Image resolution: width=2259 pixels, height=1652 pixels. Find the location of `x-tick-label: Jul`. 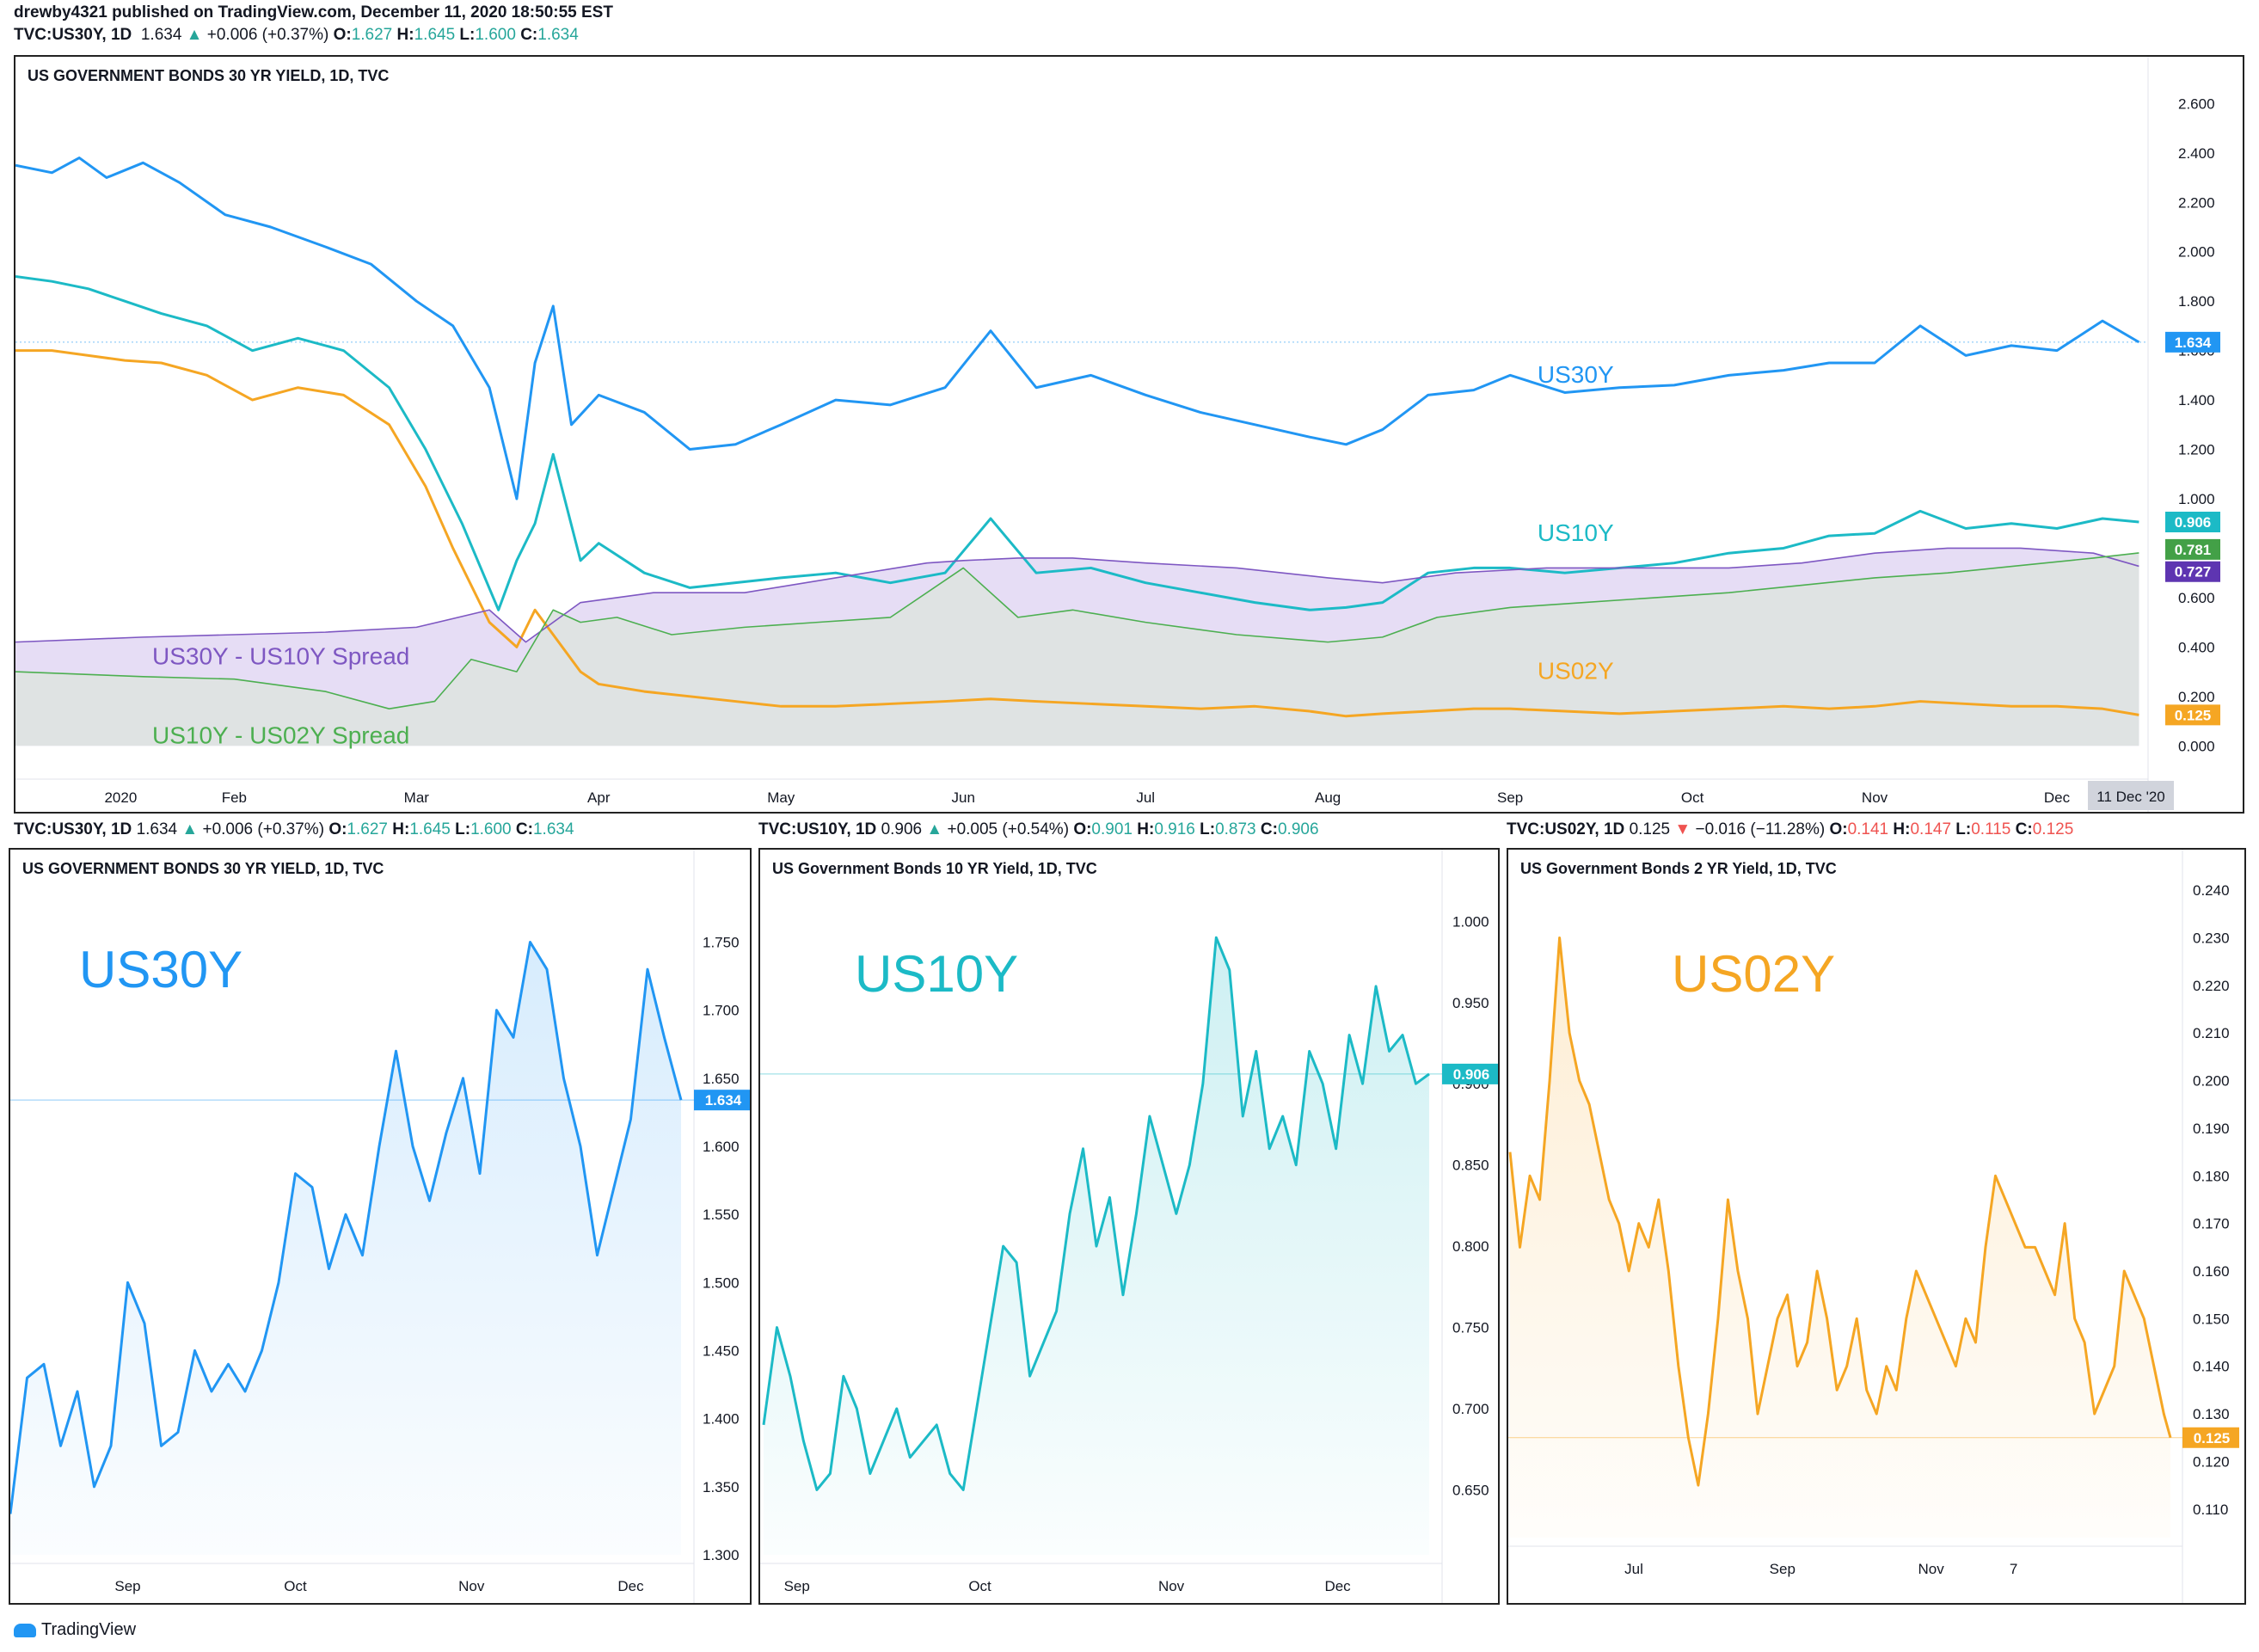

x-tick-label: Jul is located at coordinates (1633, 1569).